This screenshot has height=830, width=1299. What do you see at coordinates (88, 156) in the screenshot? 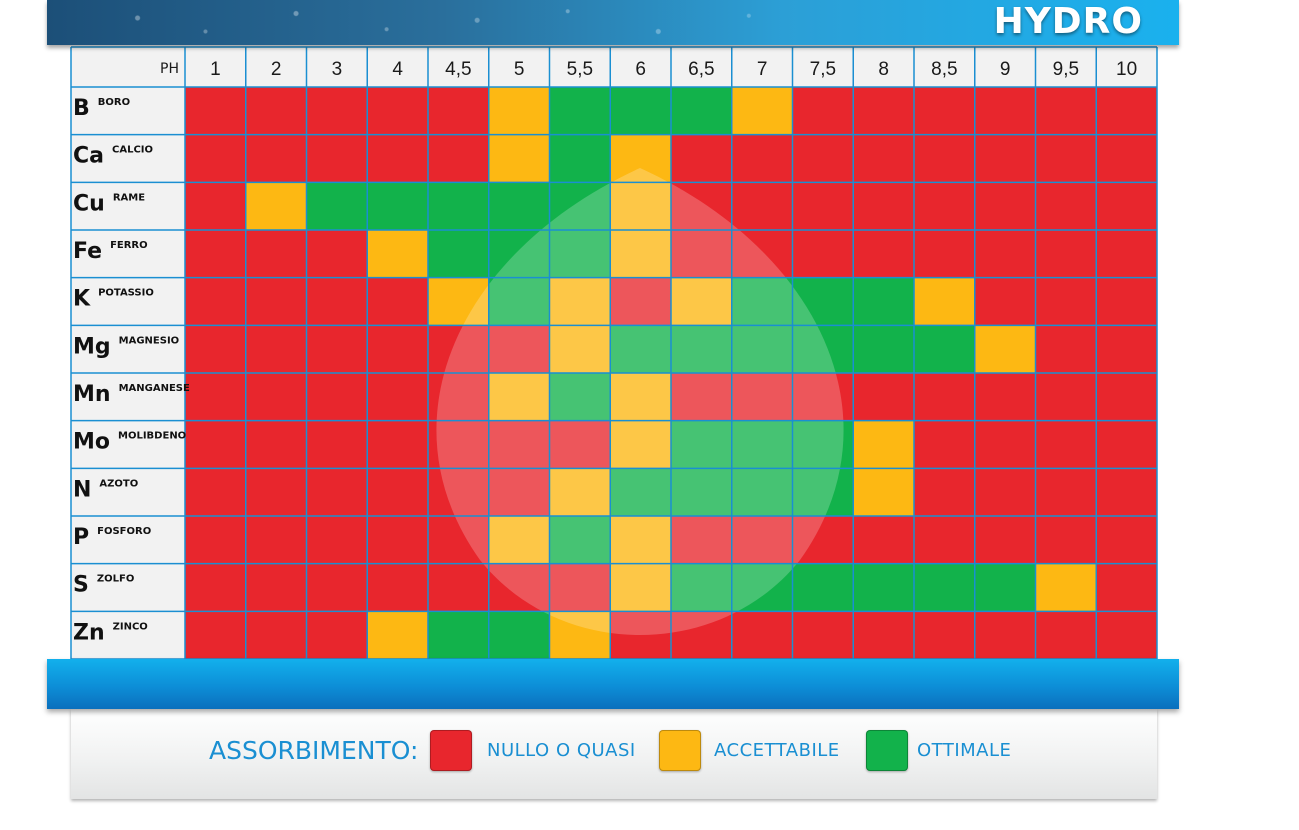
I see `element-symbol: Ca` at bounding box center [88, 156].